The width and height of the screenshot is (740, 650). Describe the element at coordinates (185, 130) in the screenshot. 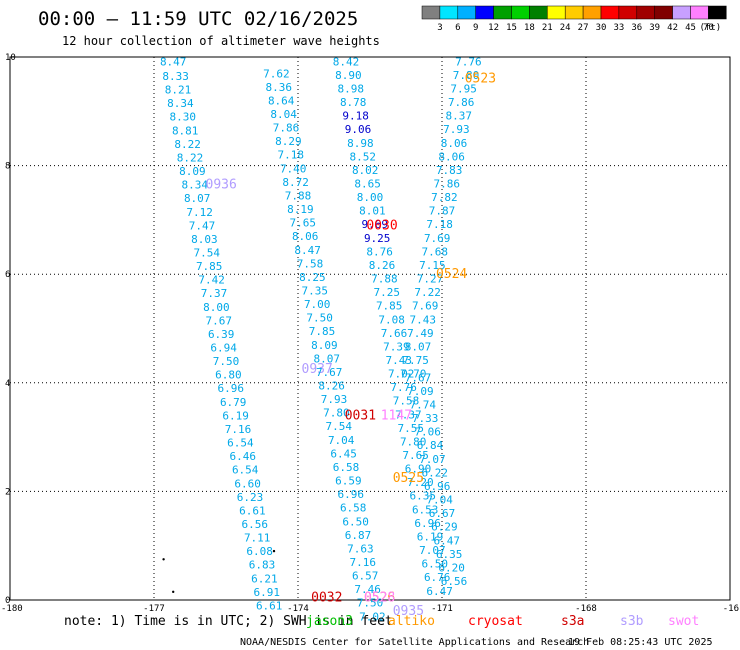

I see `wave-height-label: 8.81` at that location.